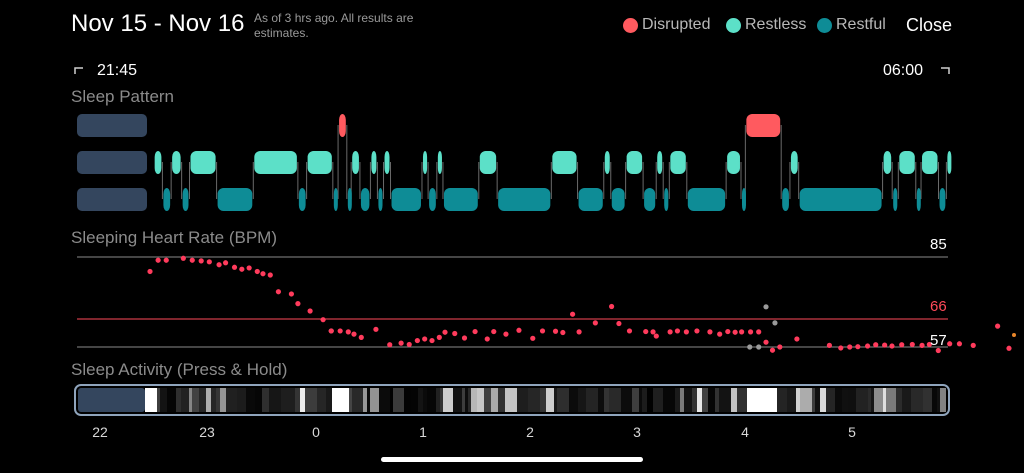 The width and height of the screenshot is (1024, 473). Describe the element at coordinates (112, 199) in the screenshot. I see `restful-row-label` at that location.